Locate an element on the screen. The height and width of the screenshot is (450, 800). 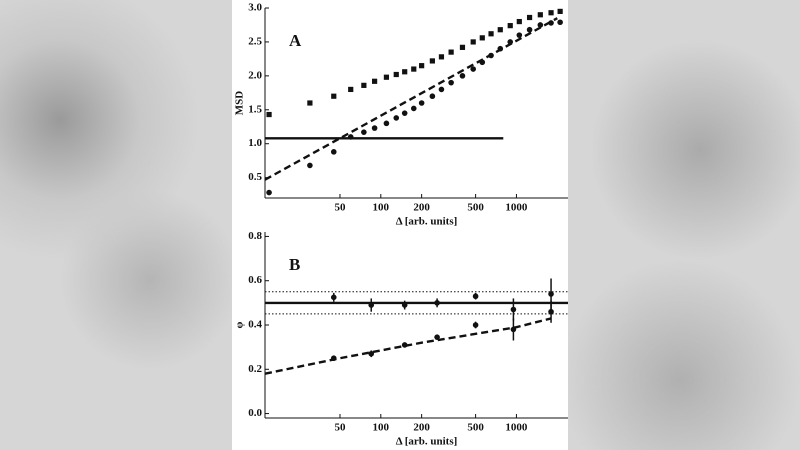
y-tick-label: 0.6 is located at coordinates (255, 280).